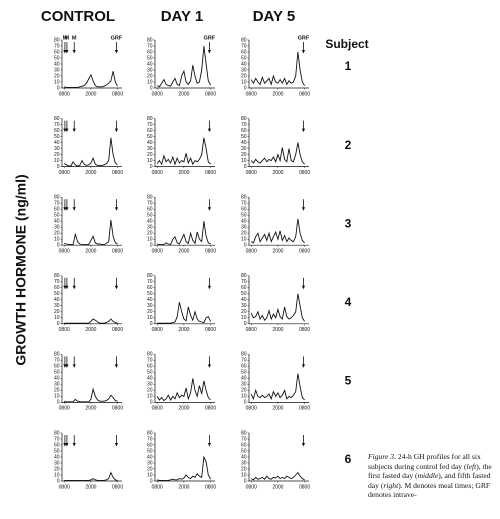 This screenshot has height=519, width=500. Describe the element at coordinates (348, 302) in the screenshot. I see `subject-number: 4` at that location.